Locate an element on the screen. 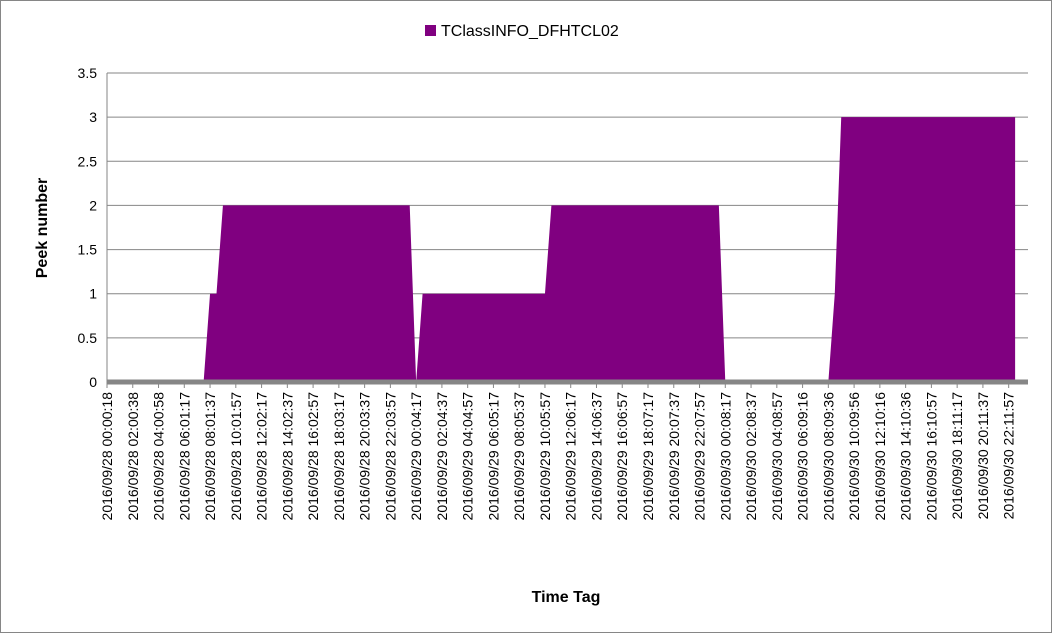  x-tick-label: 2016/09/28 14:02:37 is located at coordinates (287, 456).